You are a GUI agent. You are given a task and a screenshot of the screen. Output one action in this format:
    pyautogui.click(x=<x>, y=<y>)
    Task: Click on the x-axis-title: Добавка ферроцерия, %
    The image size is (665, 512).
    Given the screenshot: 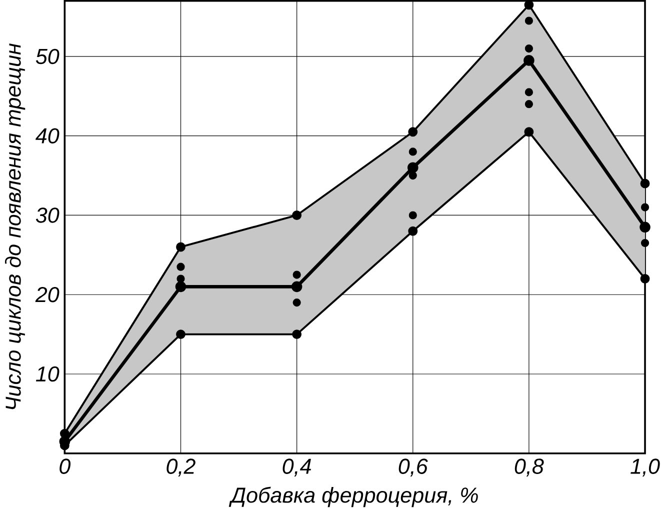 What is the action you would take?
    pyautogui.click(x=353, y=497)
    